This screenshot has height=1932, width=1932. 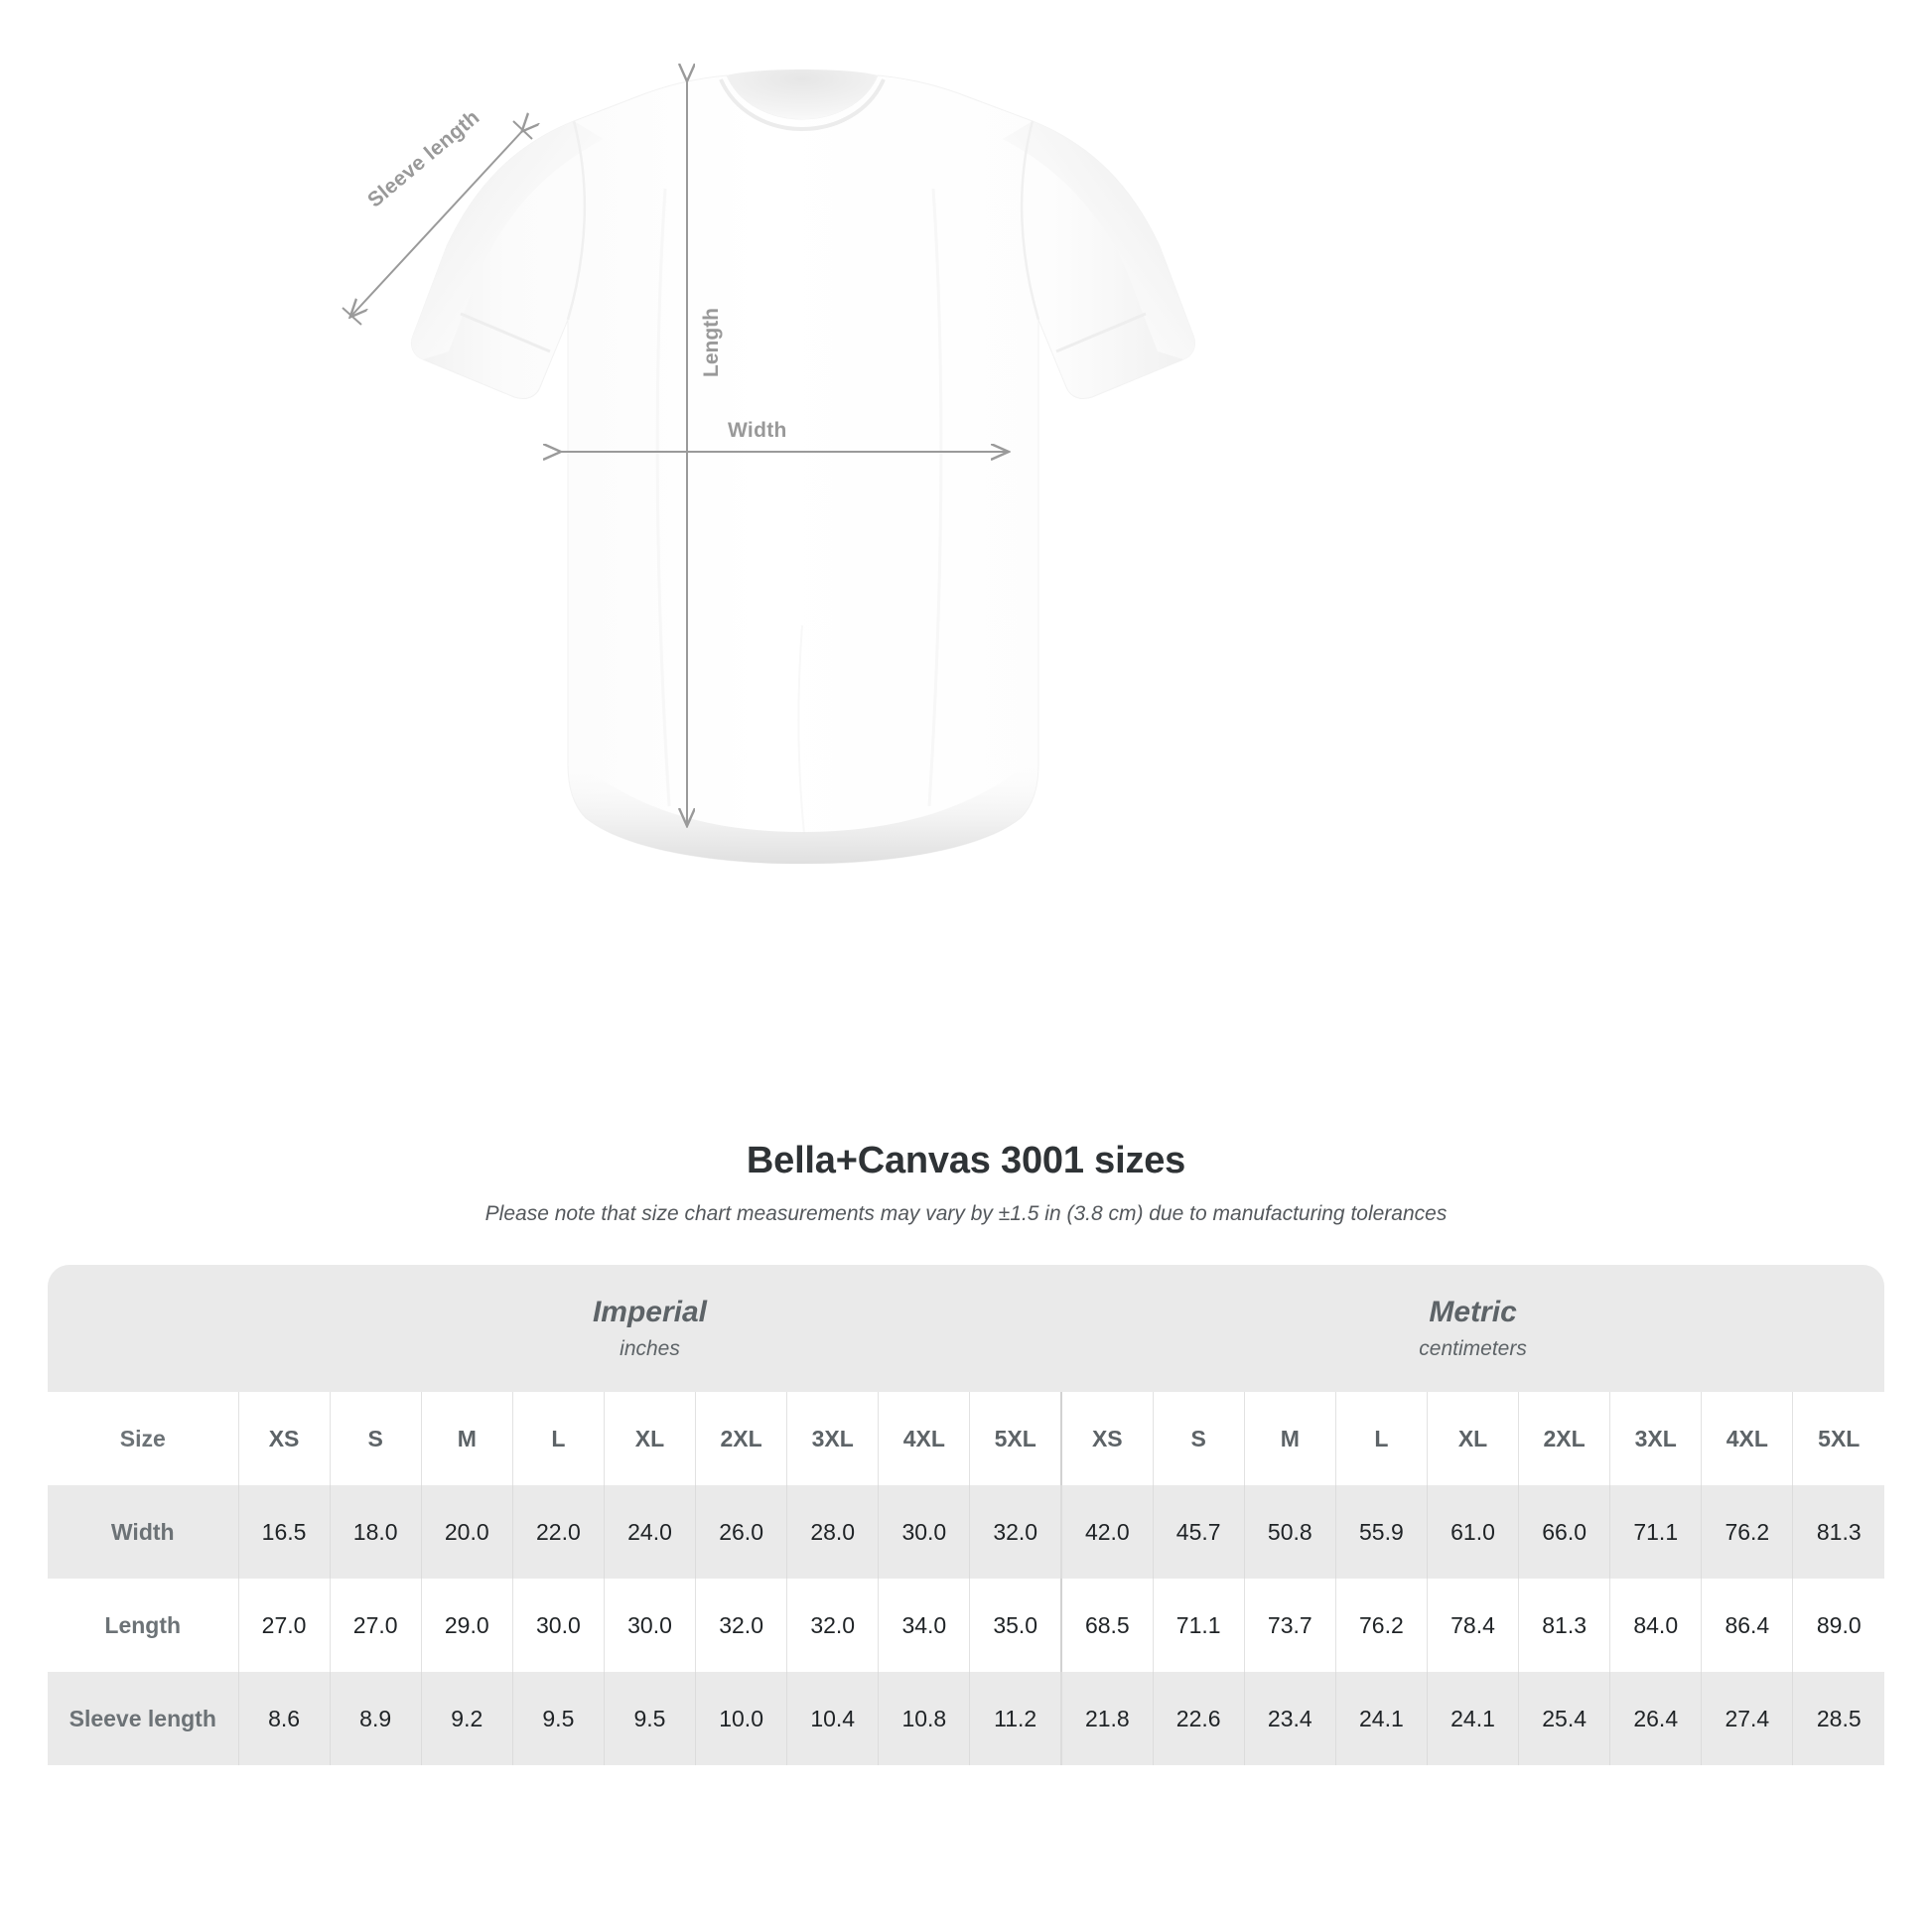 What do you see at coordinates (1564, 1719) in the screenshot?
I see `measurement-cell: 25.4` at bounding box center [1564, 1719].